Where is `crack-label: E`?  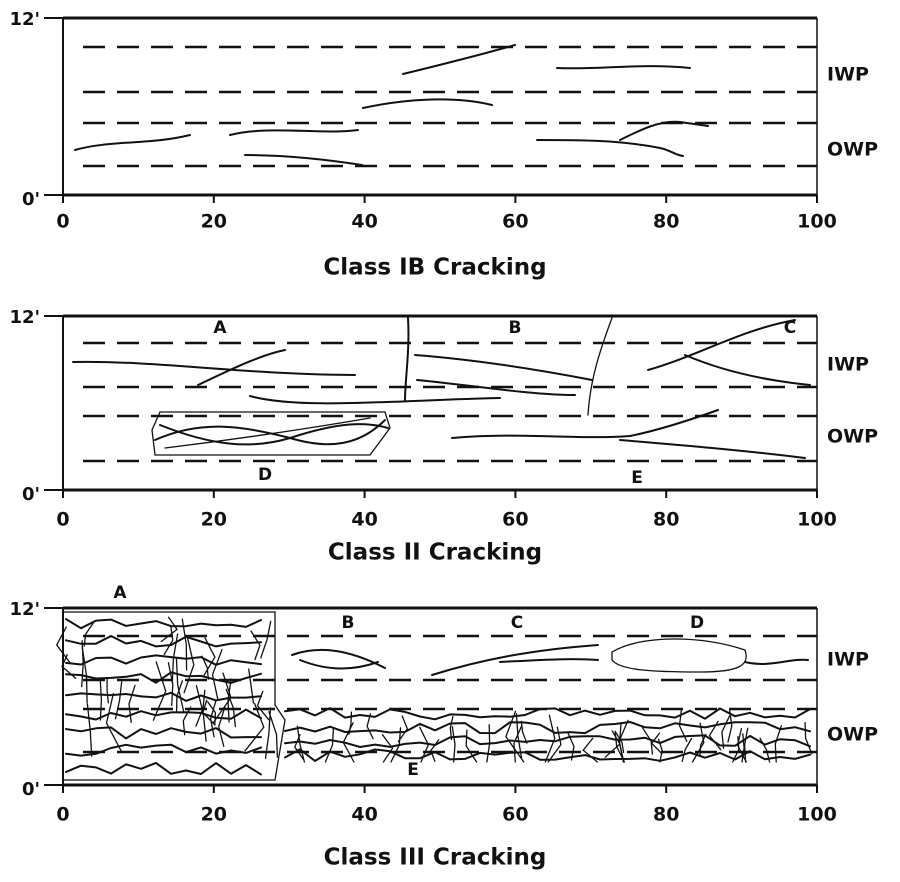
crack-label: E is located at coordinates (637, 478).